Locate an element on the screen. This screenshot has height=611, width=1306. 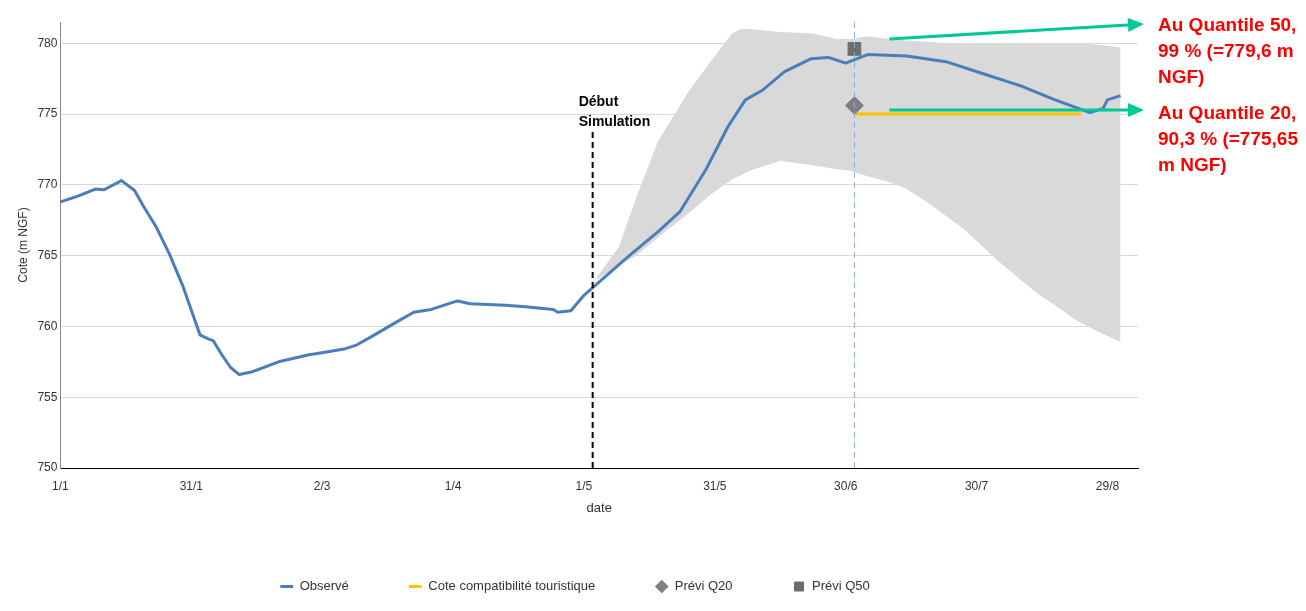
y-tick-label: 750 is located at coordinates (47, 467).